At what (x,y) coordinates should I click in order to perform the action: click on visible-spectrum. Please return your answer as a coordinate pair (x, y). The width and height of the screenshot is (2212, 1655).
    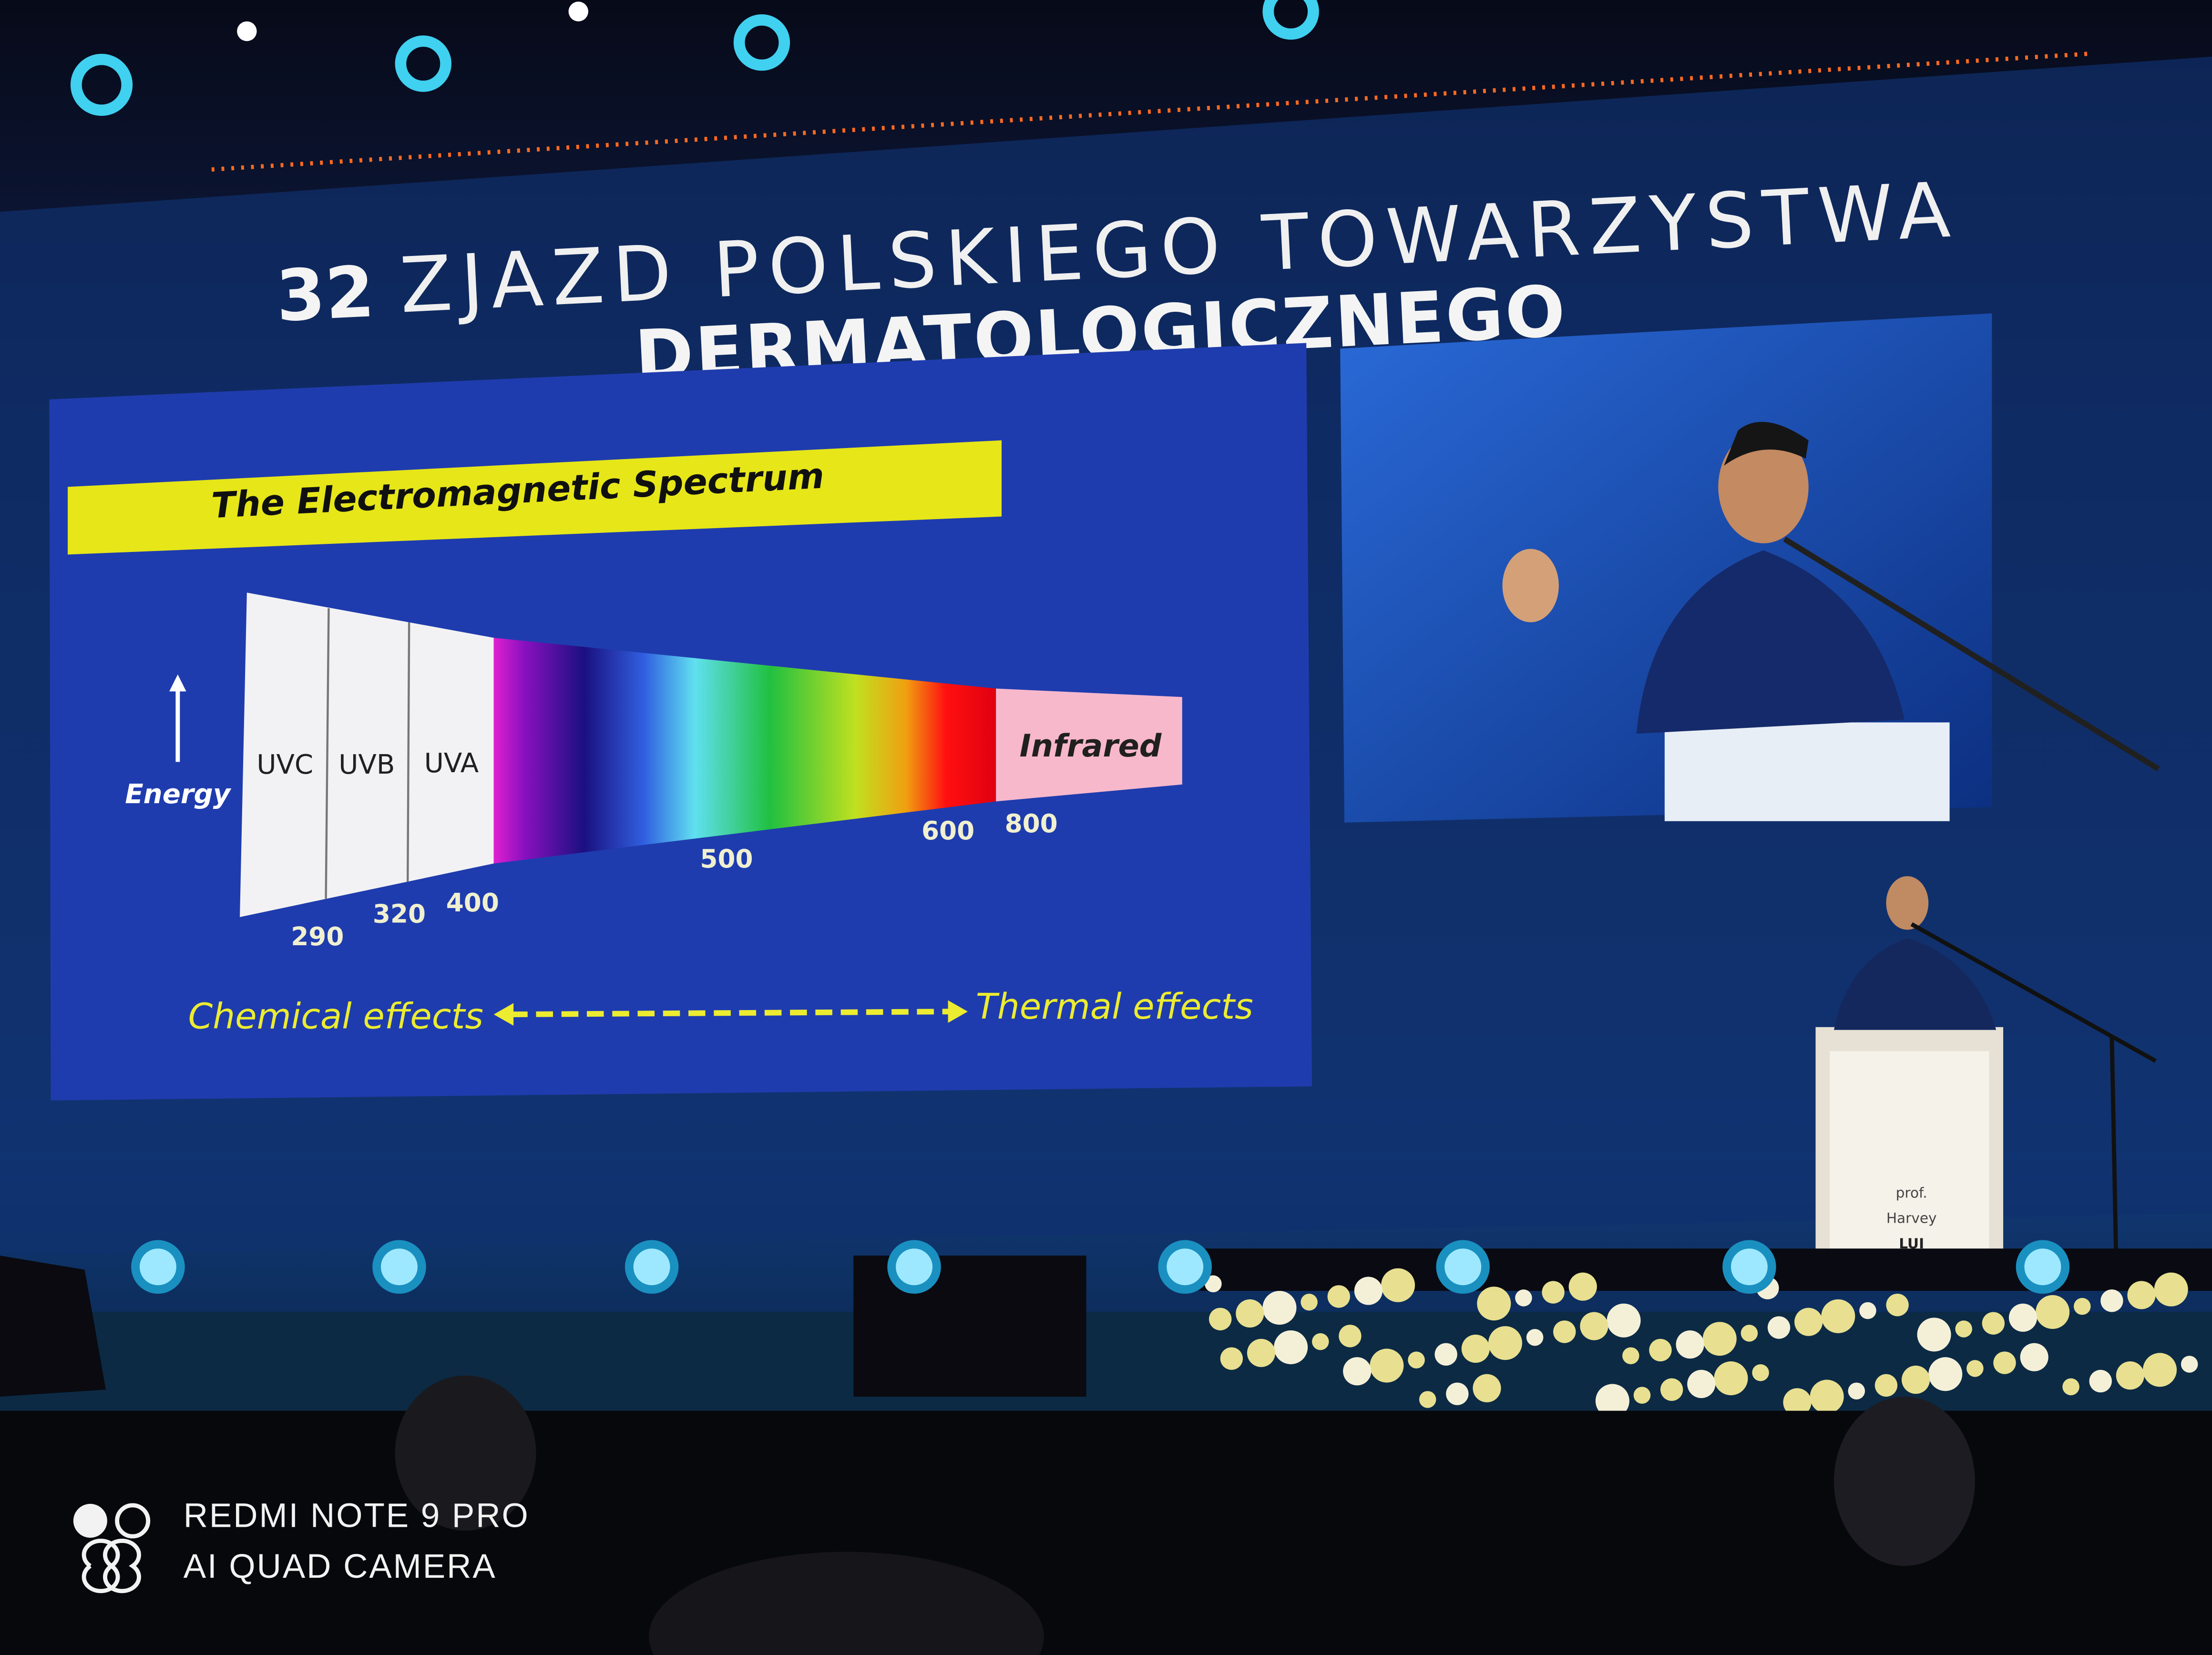
    Looking at the image, I should click on (744, 751).